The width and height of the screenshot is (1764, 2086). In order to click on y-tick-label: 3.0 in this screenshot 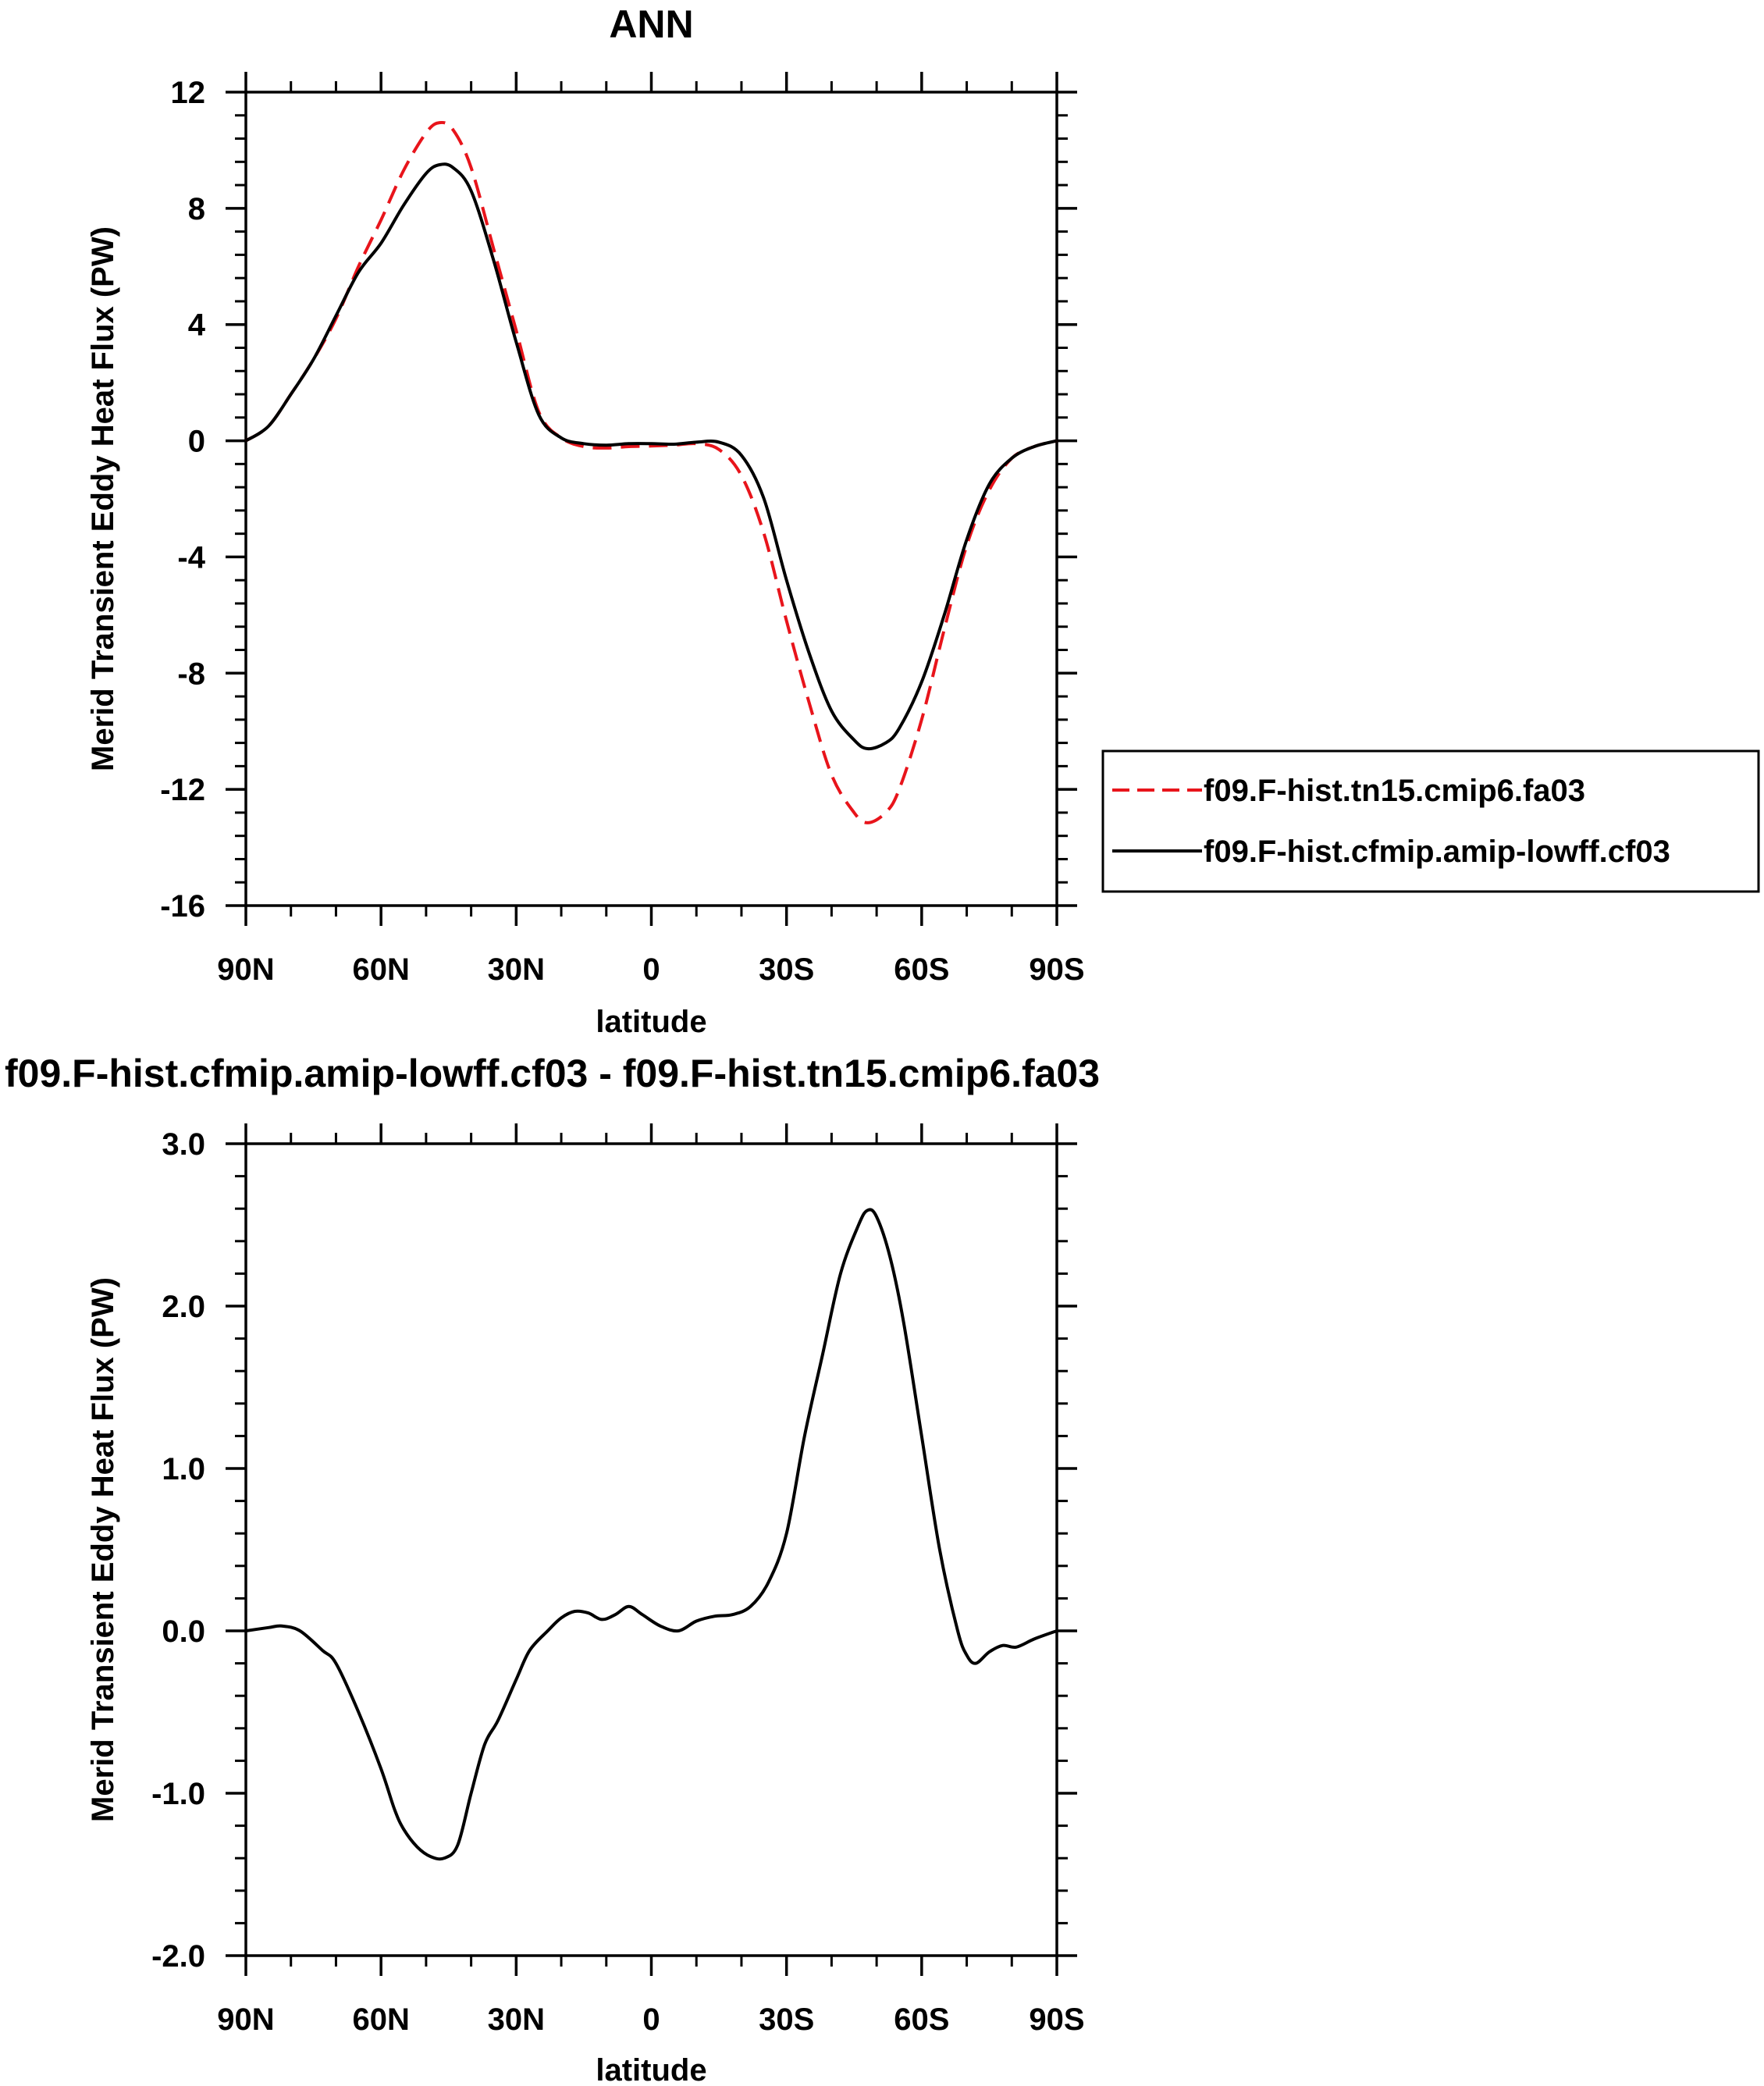, I will do `click(183, 1144)`.